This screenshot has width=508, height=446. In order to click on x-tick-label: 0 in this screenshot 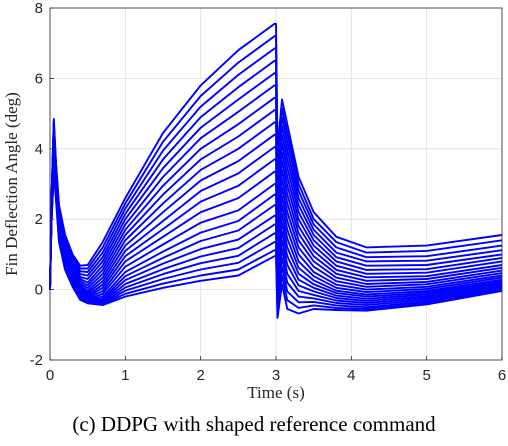, I will do `click(50, 375)`.